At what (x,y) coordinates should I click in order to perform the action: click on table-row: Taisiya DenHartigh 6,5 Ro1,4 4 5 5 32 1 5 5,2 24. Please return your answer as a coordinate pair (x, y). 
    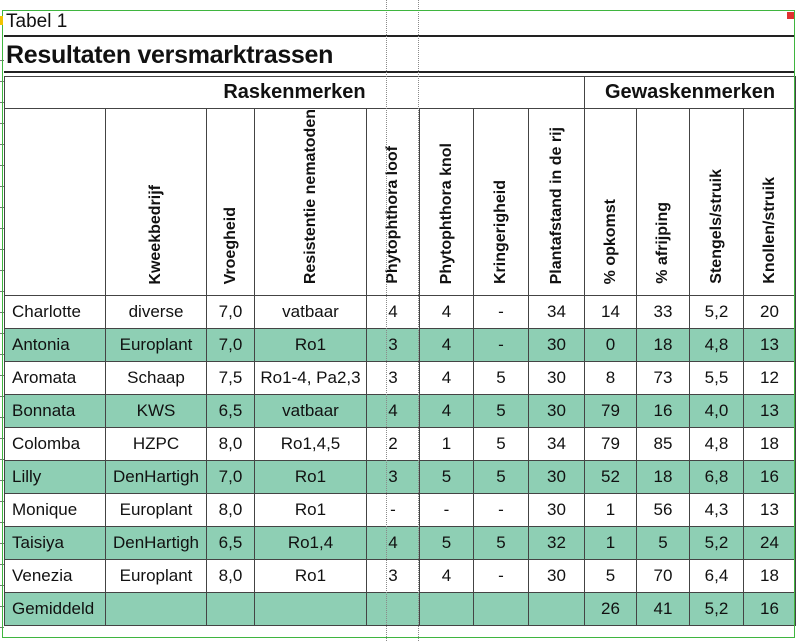
    Looking at the image, I should click on (400, 543).